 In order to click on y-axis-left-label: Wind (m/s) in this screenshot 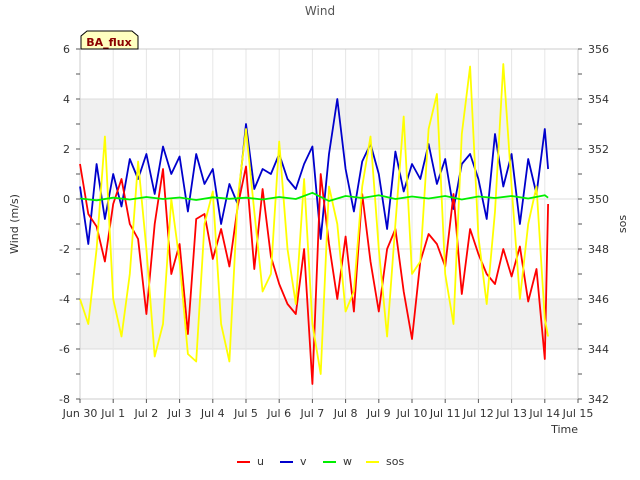, I will do `click(14, 224)`.